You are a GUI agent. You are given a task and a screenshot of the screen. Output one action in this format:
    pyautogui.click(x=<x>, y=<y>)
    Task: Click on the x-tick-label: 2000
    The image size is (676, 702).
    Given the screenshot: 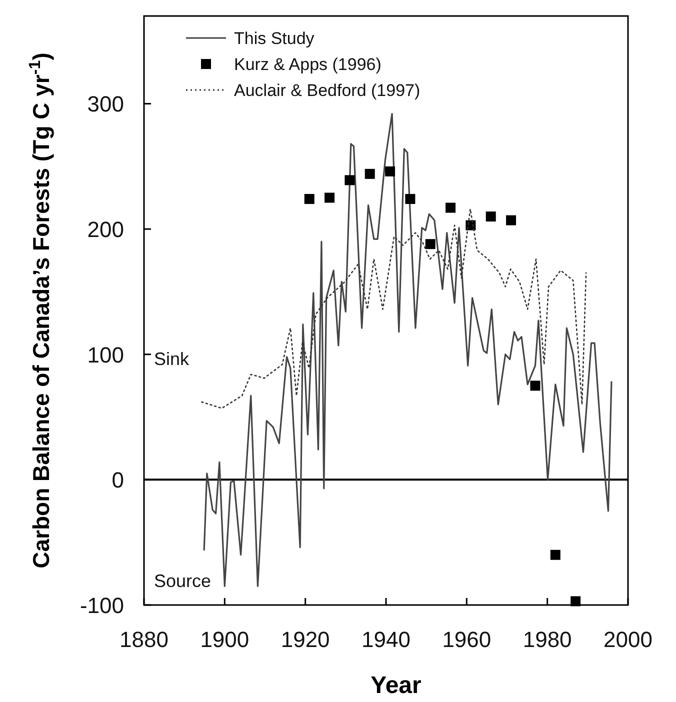 What is the action you would take?
    pyautogui.click(x=628, y=639)
    